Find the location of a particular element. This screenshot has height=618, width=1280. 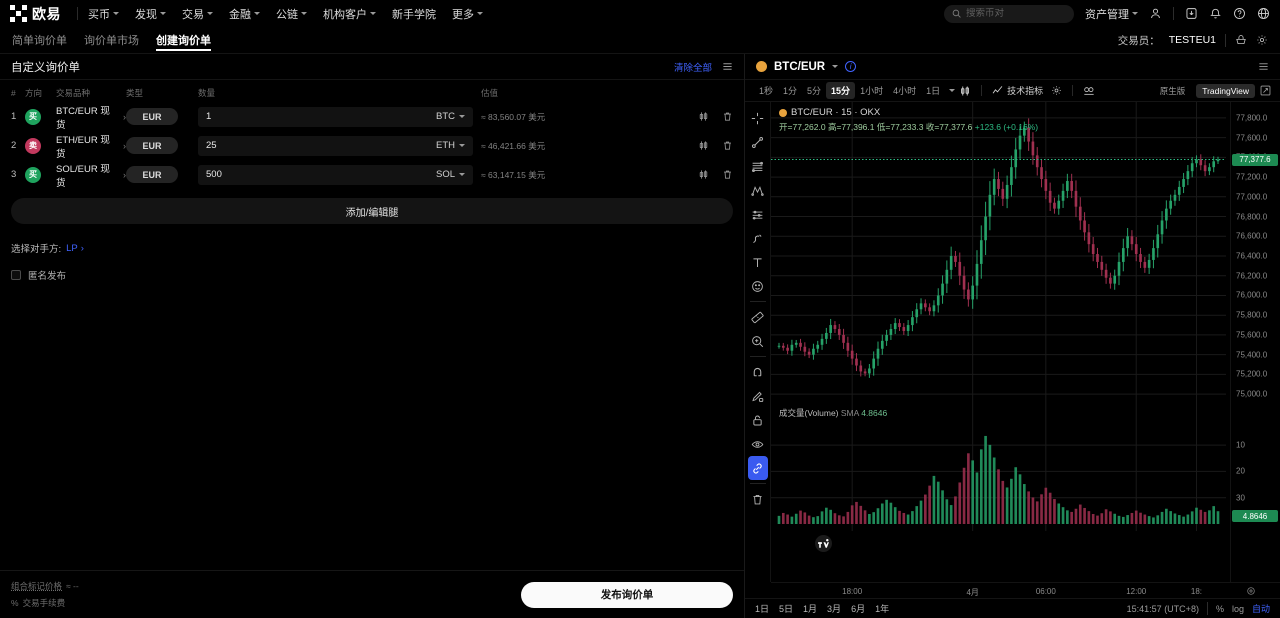

help-icon is located at coordinates (1239, 13).